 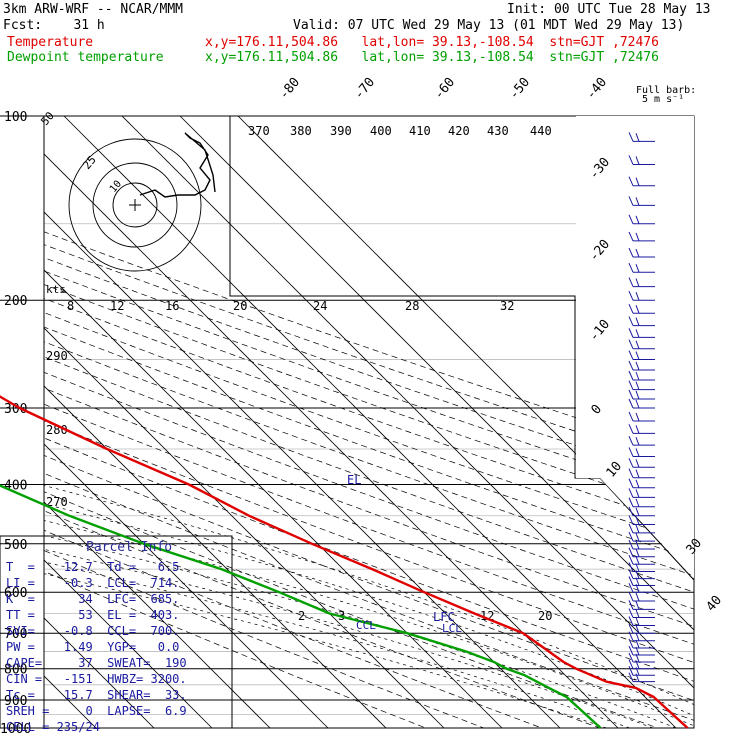 I want to click on temperature-legend: Temperature, so click(x=50, y=42).